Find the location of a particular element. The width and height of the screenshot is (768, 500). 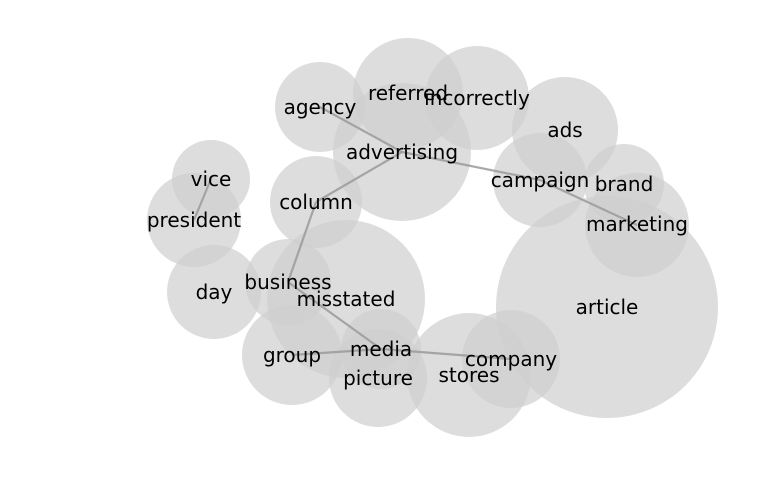

label-marketing: marketing is located at coordinates (637, 224).